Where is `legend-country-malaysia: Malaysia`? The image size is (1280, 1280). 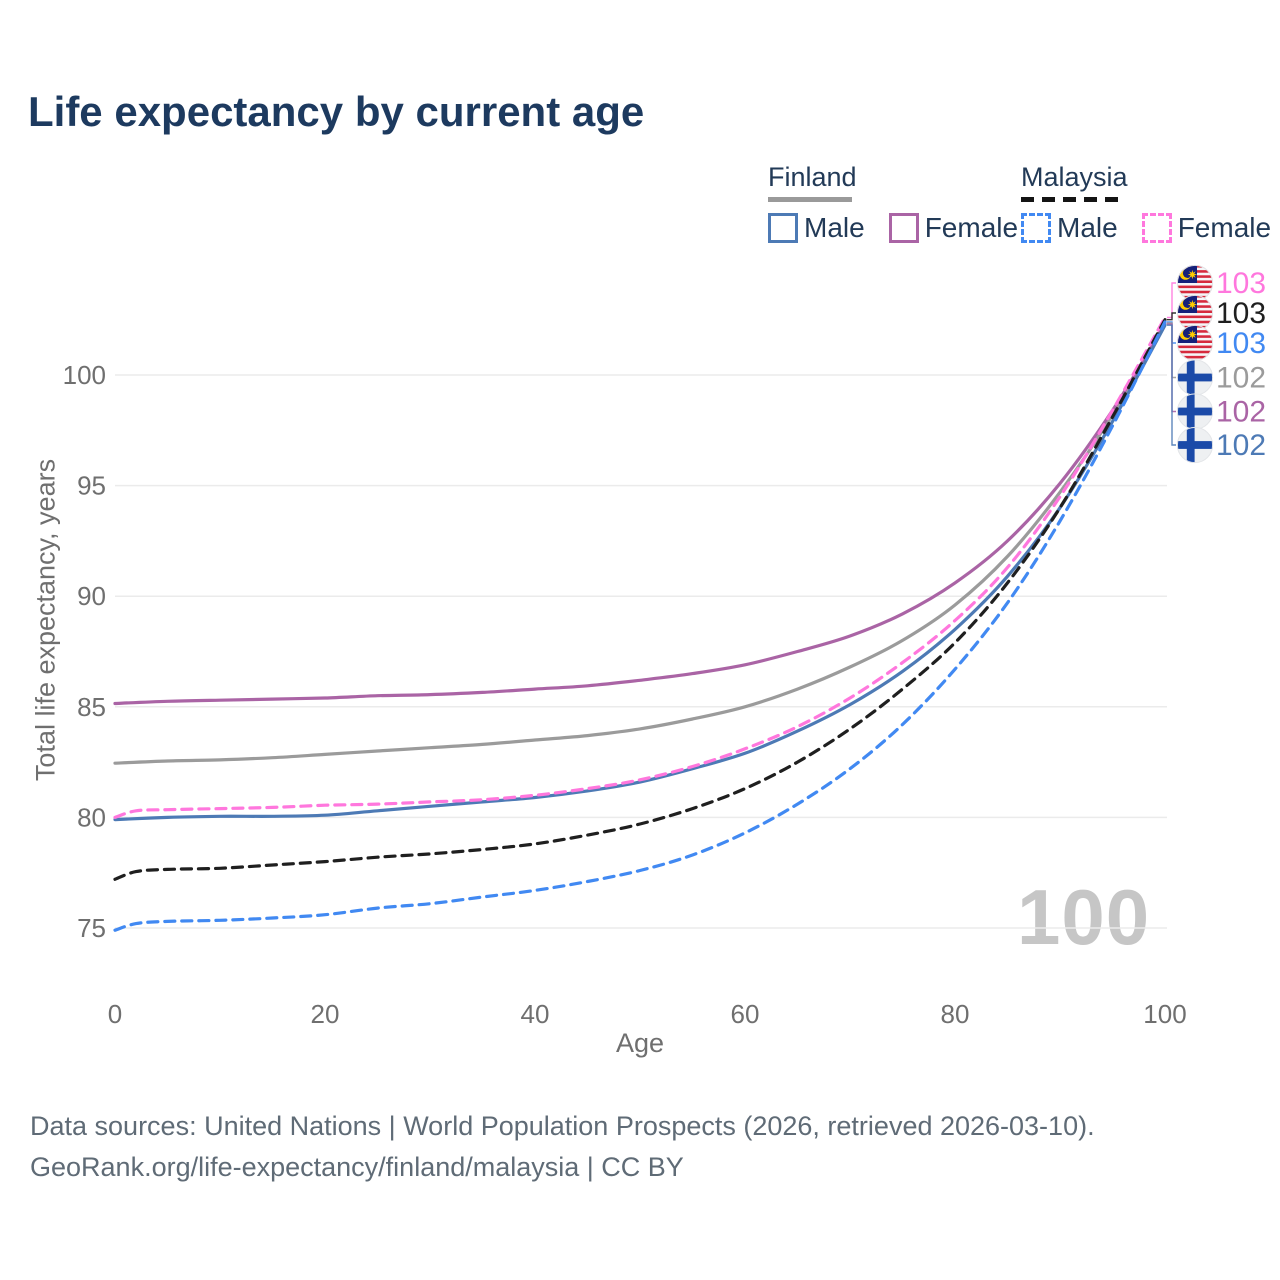 legend-country-malaysia: Malaysia is located at coordinates (1074, 177).